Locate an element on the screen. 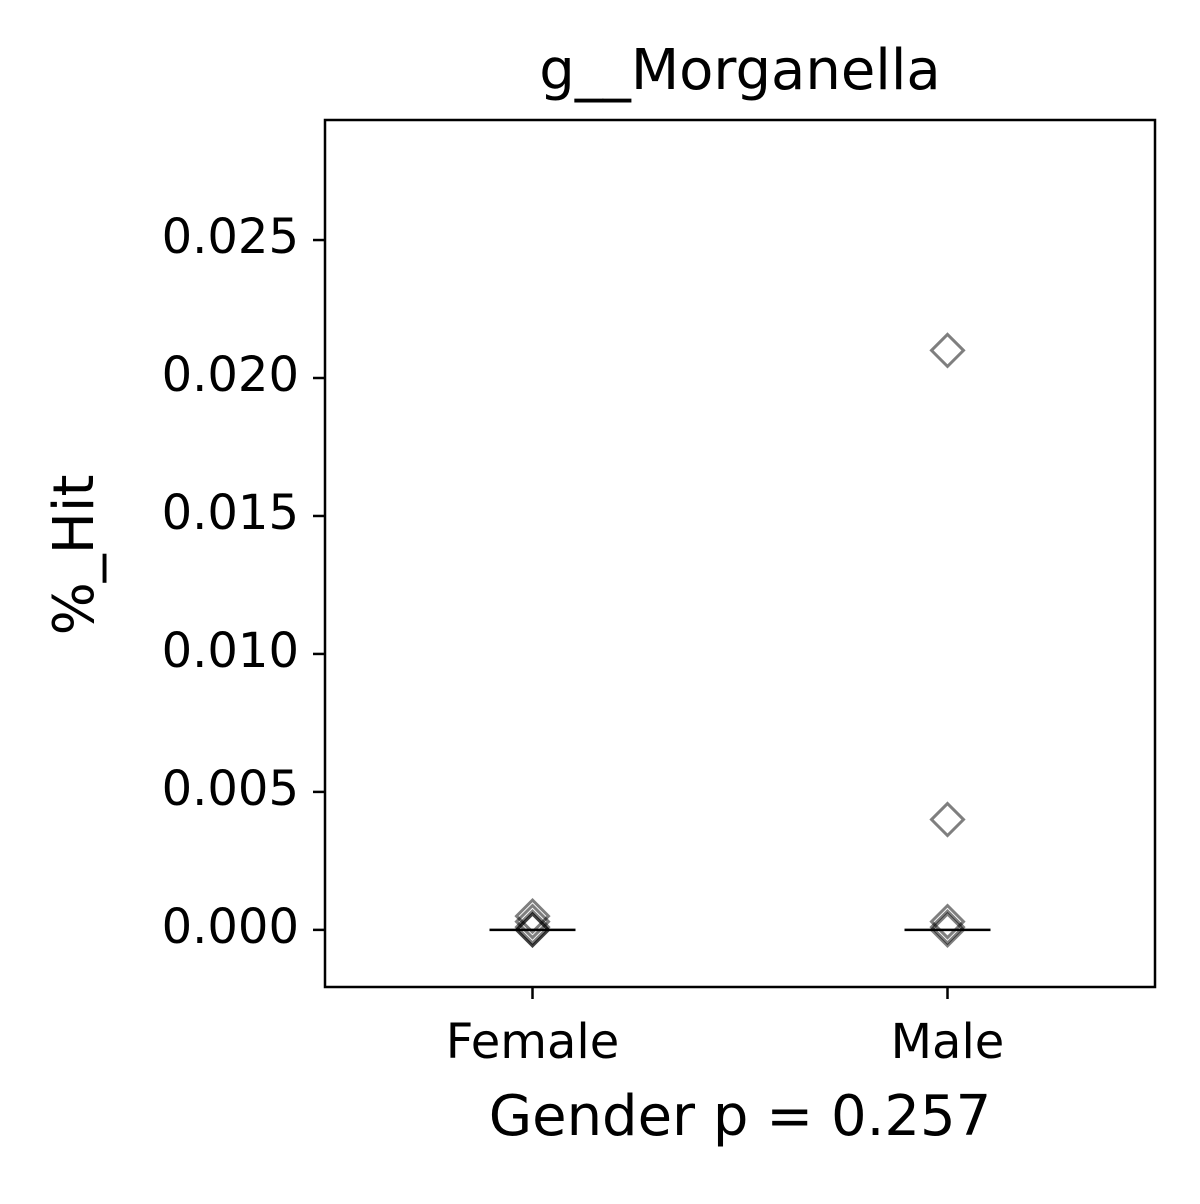 The height and width of the screenshot is (1204, 1200). chart-title: g__Morganella is located at coordinates (739, 70).